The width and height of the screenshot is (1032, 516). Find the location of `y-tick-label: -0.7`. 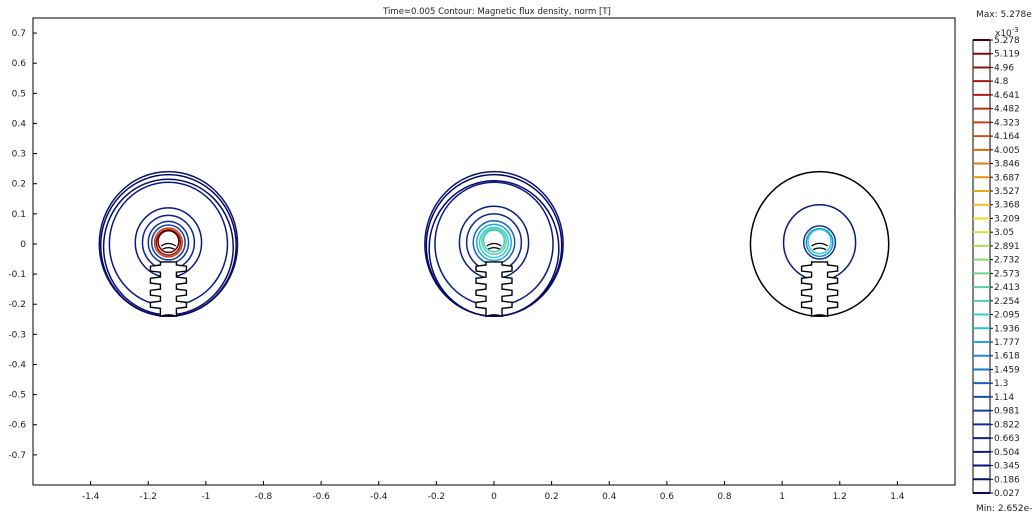

y-tick-label: -0.7 is located at coordinates (17, 456).